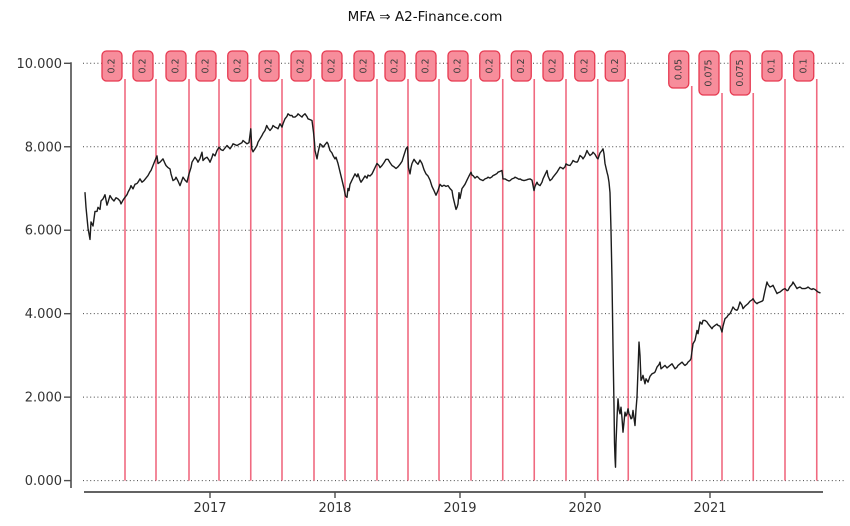 The width and height of the screenshot is (850, 526). I want to click on x-axis-tick-label: 2021, so click(709, 508).